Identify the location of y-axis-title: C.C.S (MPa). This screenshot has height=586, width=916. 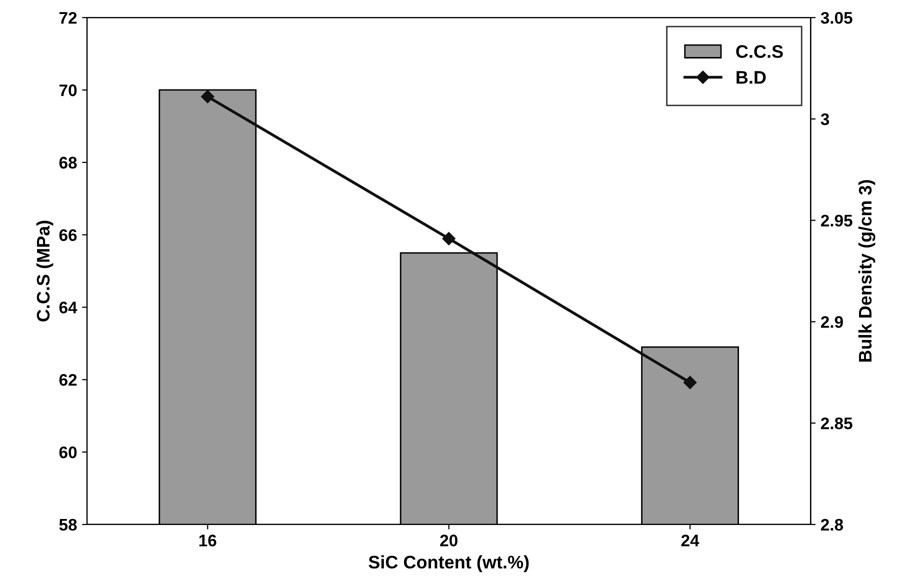
(45, 271).